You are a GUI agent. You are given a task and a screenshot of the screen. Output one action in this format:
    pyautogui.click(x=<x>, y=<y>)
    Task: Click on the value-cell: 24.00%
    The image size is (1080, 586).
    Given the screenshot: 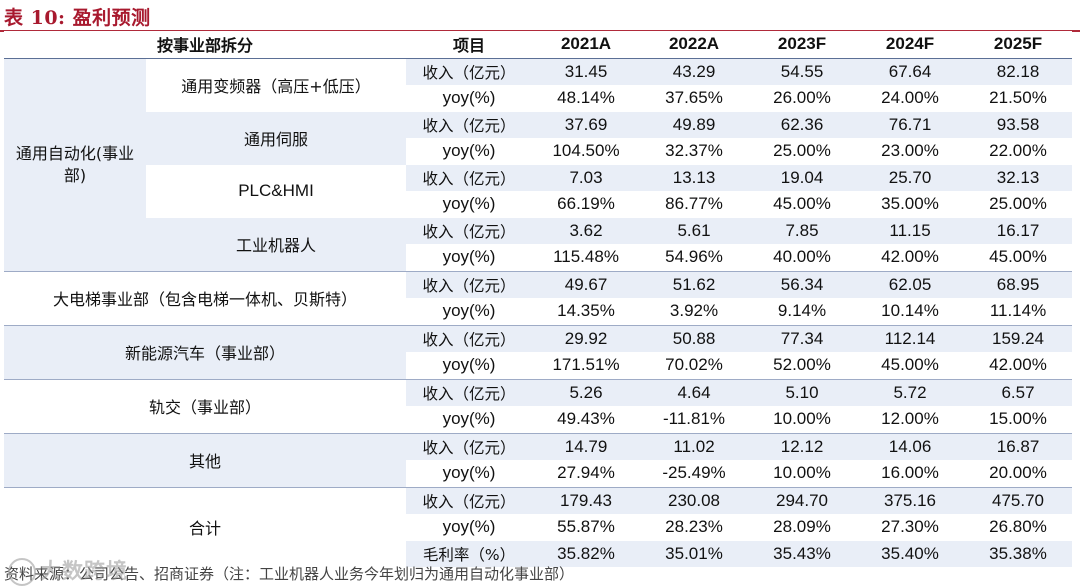 What is the action you would take?
    pyautogui.click(x=910, y=98)
    